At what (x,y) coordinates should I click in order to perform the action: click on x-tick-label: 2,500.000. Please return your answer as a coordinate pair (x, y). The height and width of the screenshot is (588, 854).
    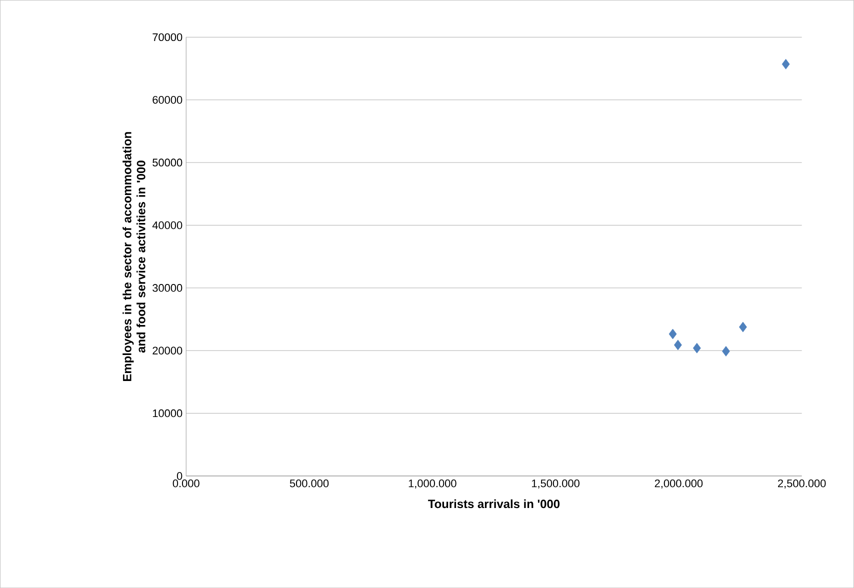
    Looking at the image, I should click on (802, 483).